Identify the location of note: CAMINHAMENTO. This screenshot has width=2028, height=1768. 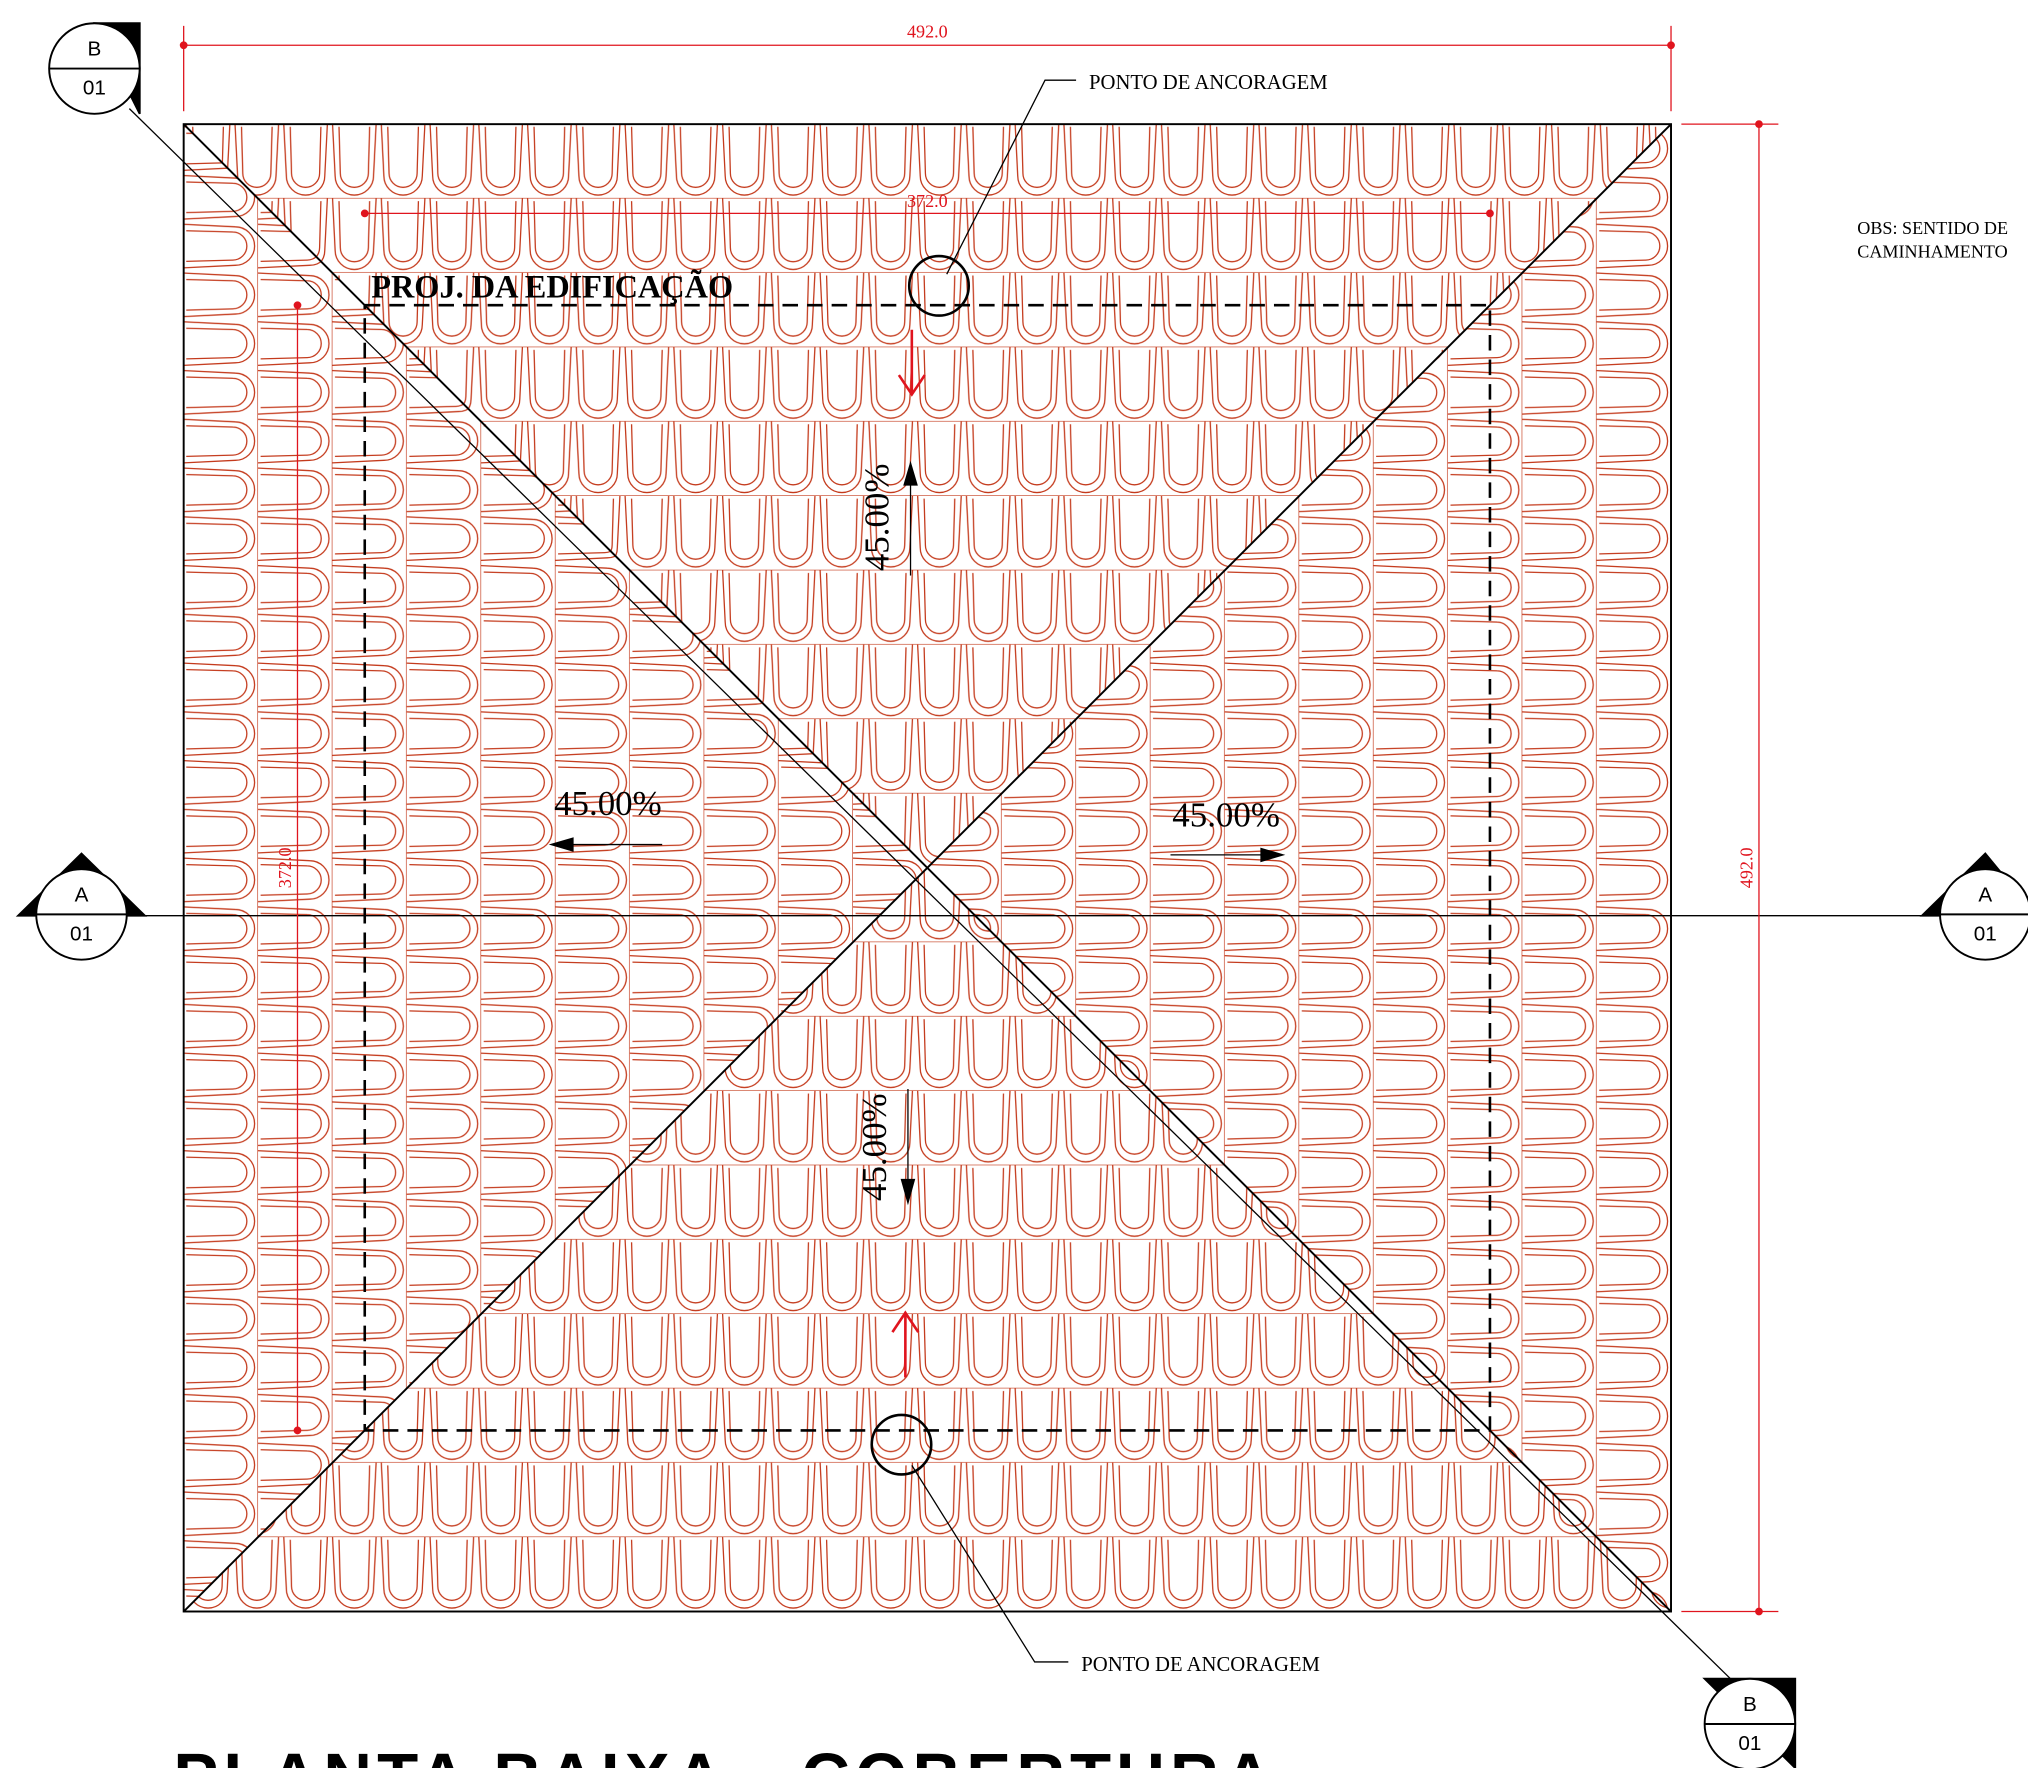
(1932, 251).